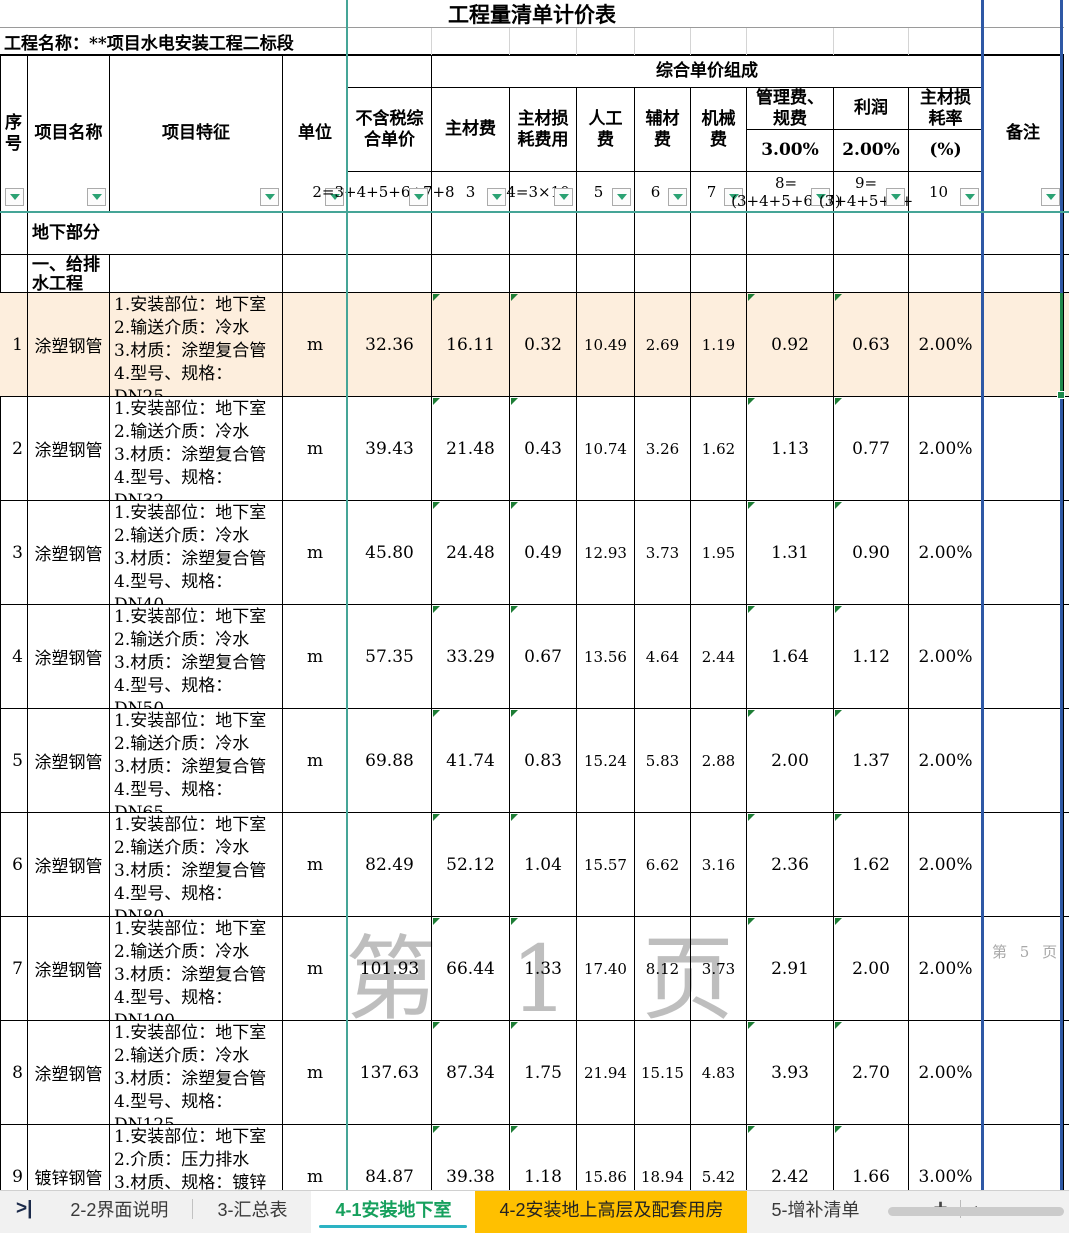 This screenshot has width=1069, height=1233. I want to click on formula-cell-fucai: 6, so click(663, 192).